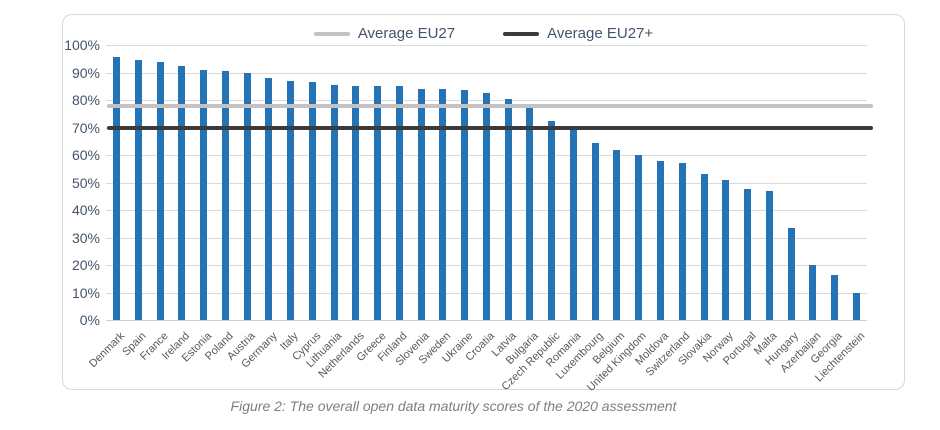 The image size is (940, 430). I want to click on bar-georgia, so click(835, 297).